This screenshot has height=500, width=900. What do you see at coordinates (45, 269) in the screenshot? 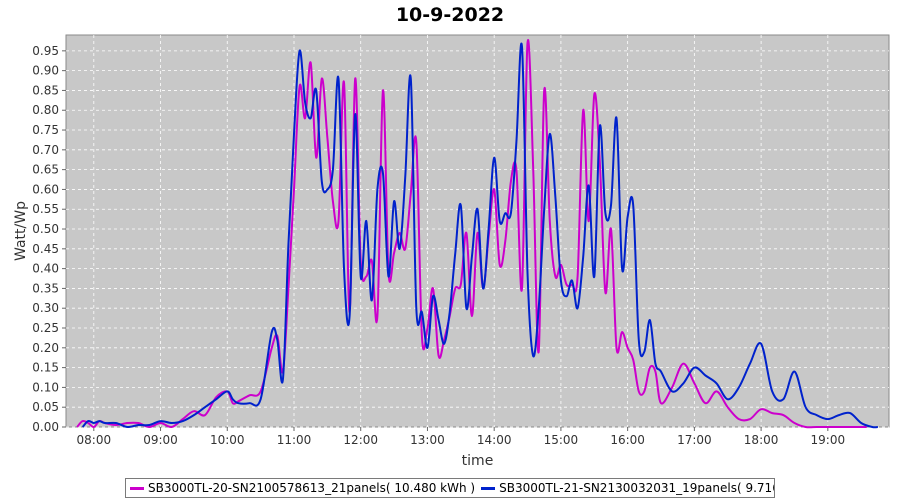
I see `y-tick-label: 0.40` at bounding box center [45, 269].